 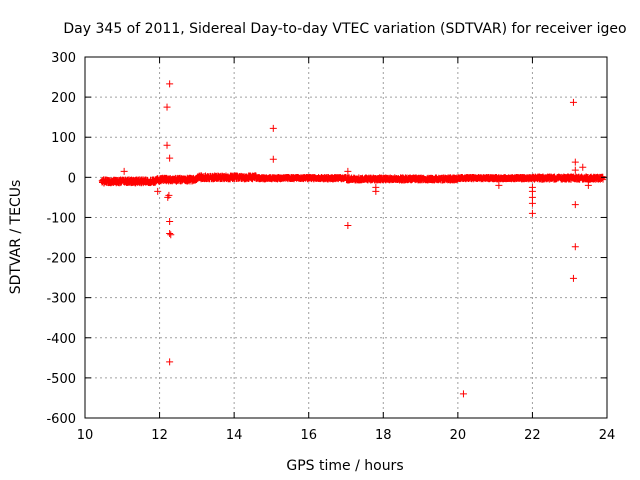 I want to click on y-tick-label: 100, so click(x=63, y=138).